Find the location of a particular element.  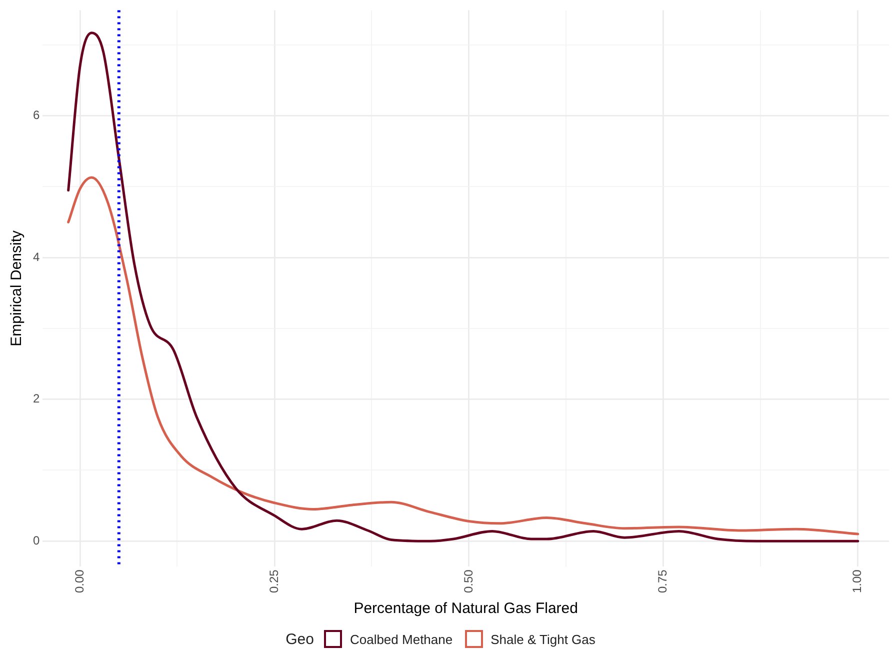

x-axis-title: Percentage of Natural Gas Flared is located at coordinates (466, 609).